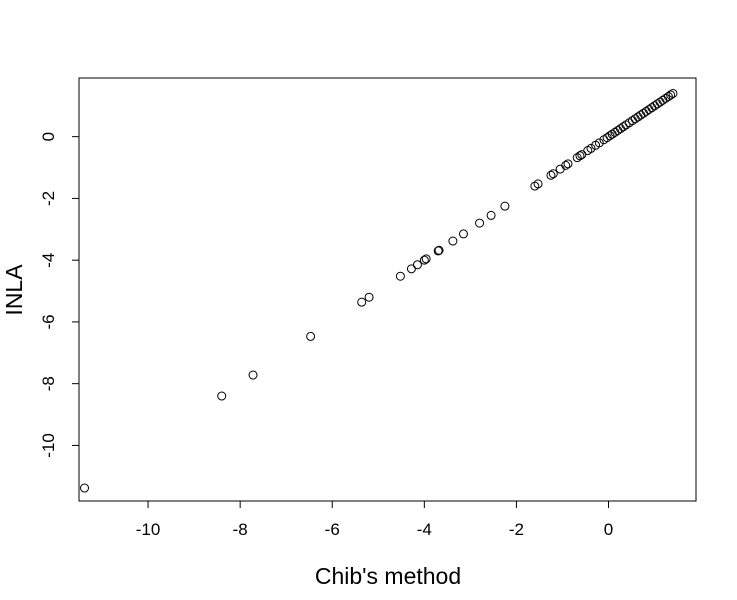 The width and height of the screenshot is (737, 600). What do you see at coordinates (48, 445) in the screenshot?
I see `y-tick-label: -10` at bounding box center [48, 445].